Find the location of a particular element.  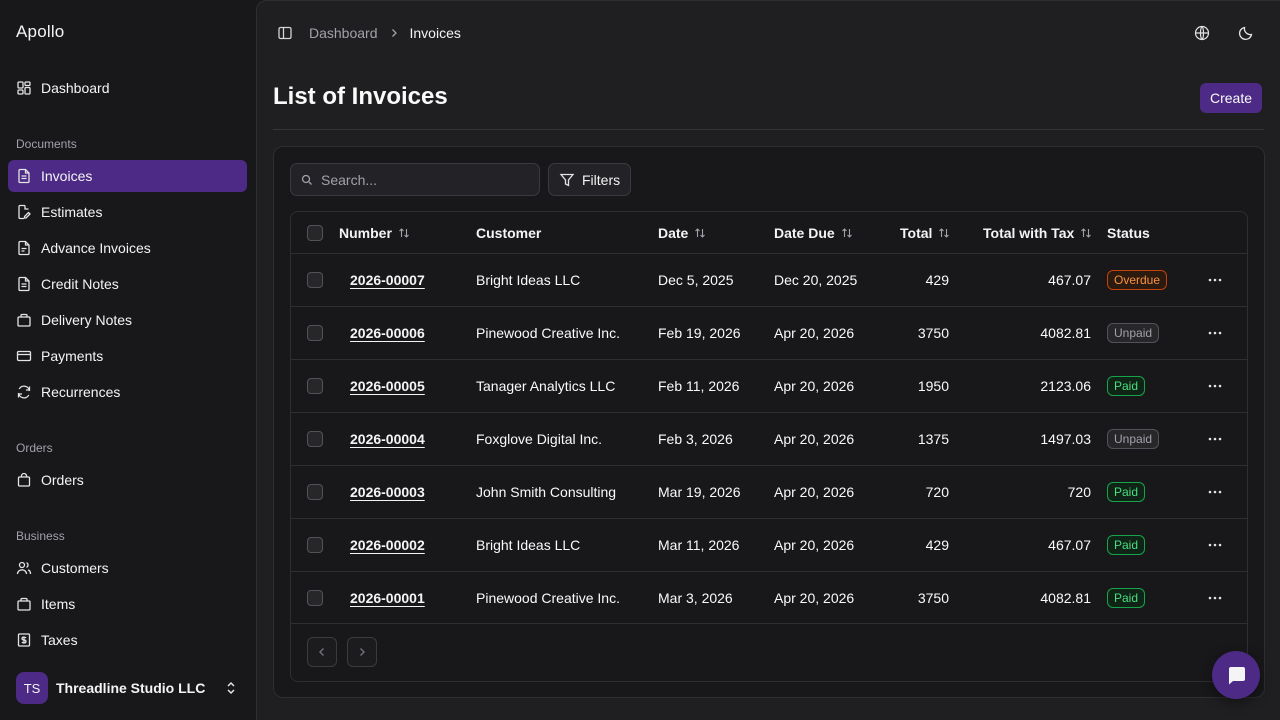

date-cell: Mar 11, 2026 is located at coordinates (699, 545).